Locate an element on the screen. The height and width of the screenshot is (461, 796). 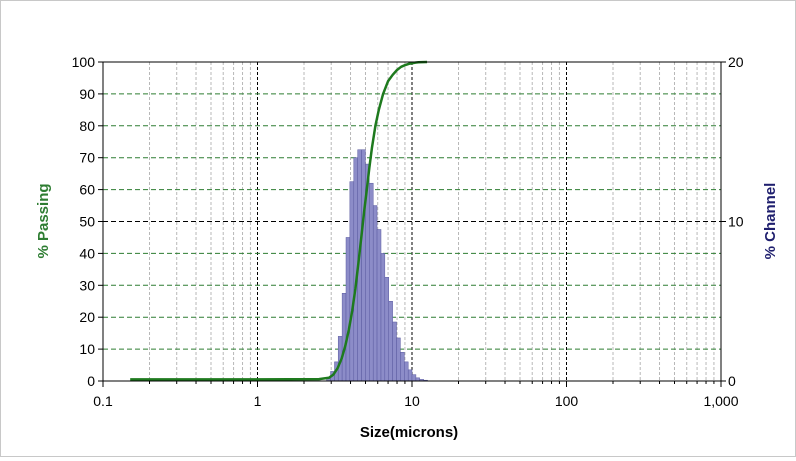
y-left-tick-label: 80 is located at coordinates (87, 126).